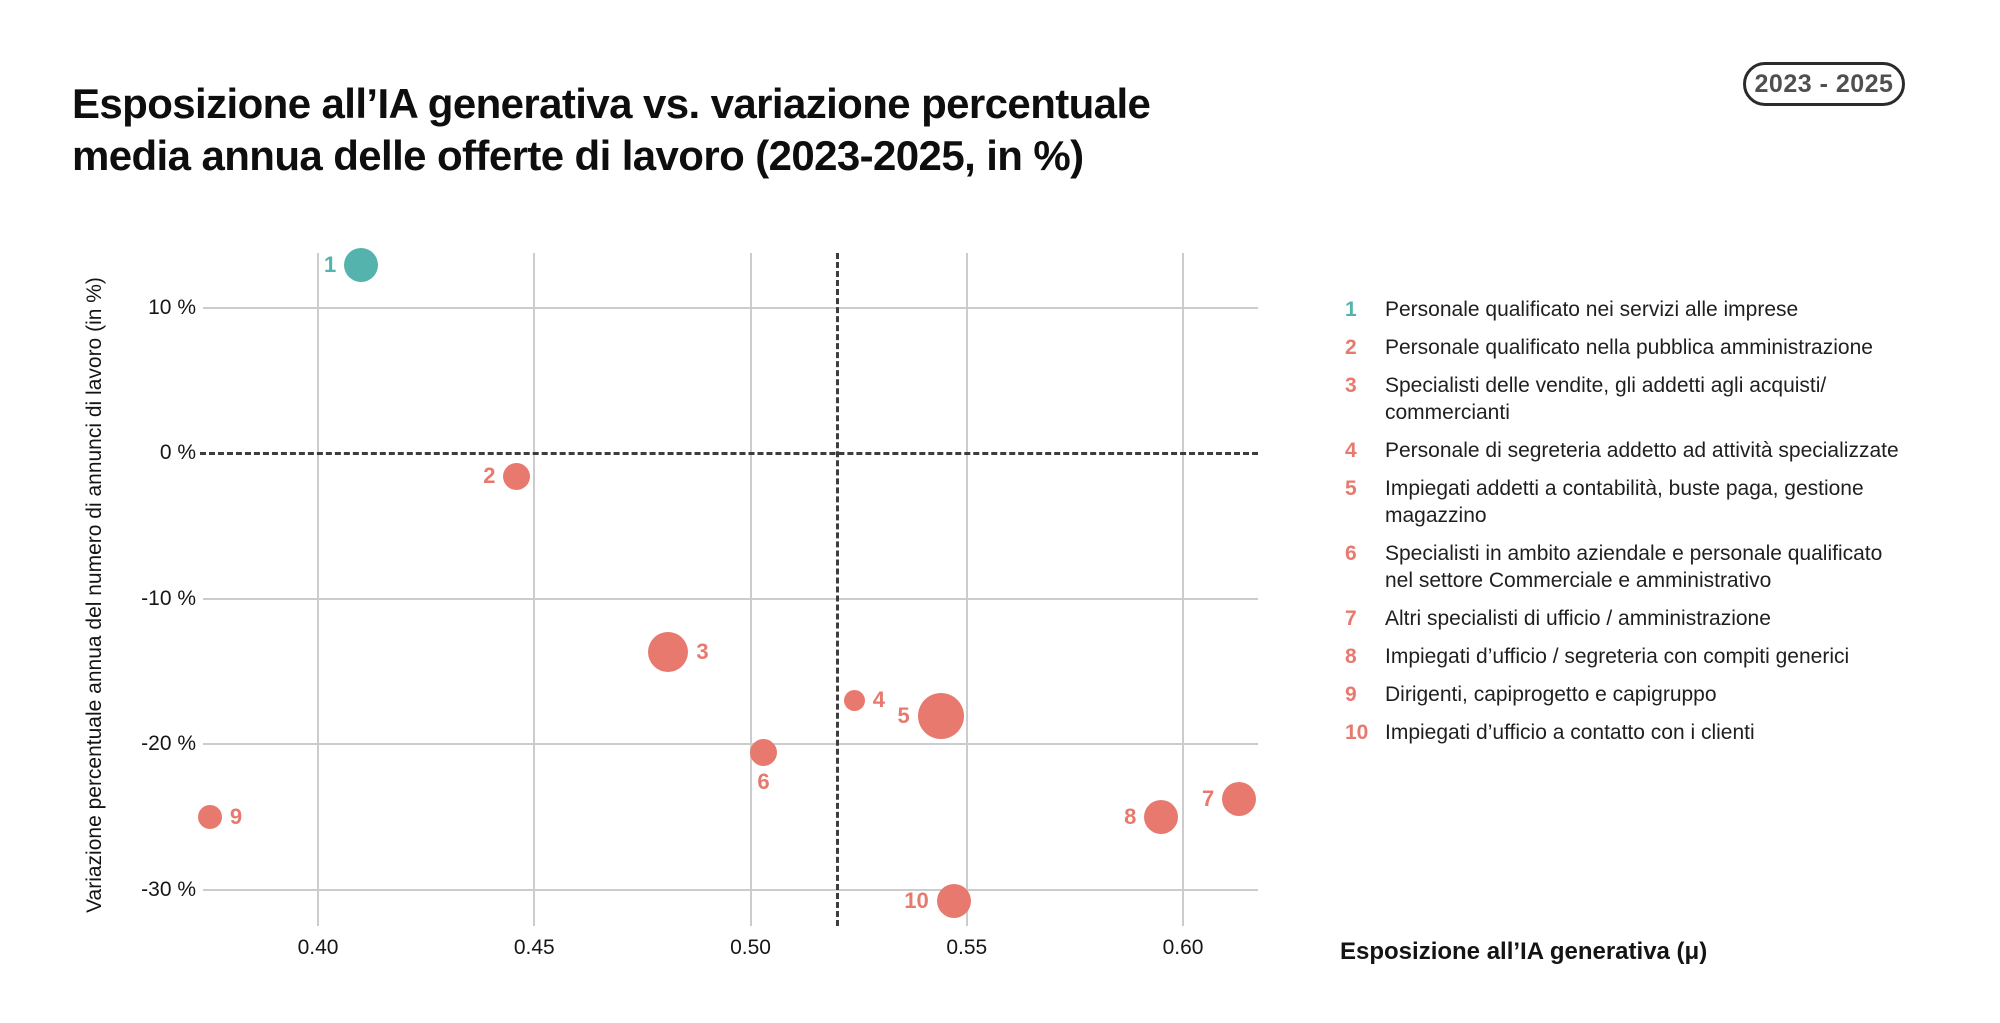 This screenshot has width=2000, height=1023. I want to click on point-label-6: 6, so click(763, 782).